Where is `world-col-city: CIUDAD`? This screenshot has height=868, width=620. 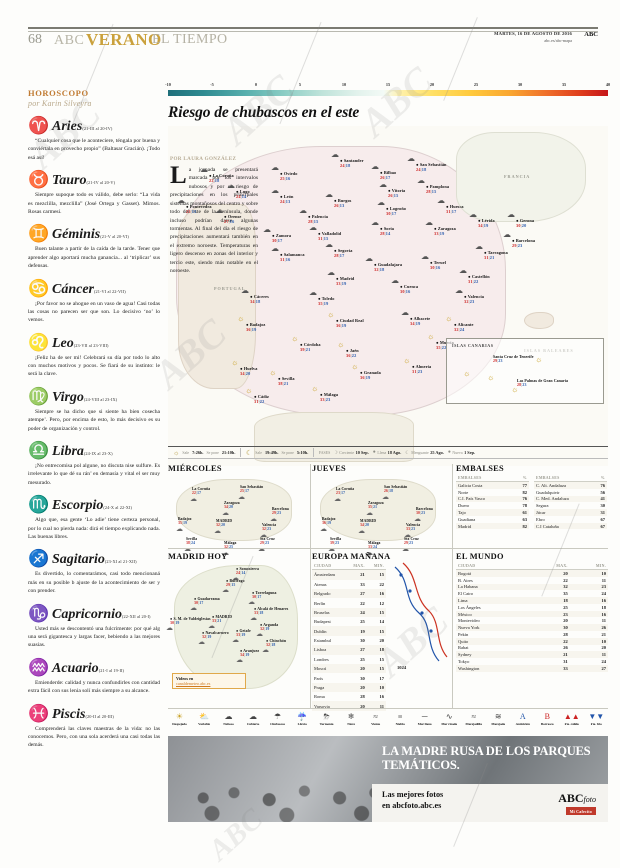
world-col-city: CIUDAD is located at coordinates (492, 566).